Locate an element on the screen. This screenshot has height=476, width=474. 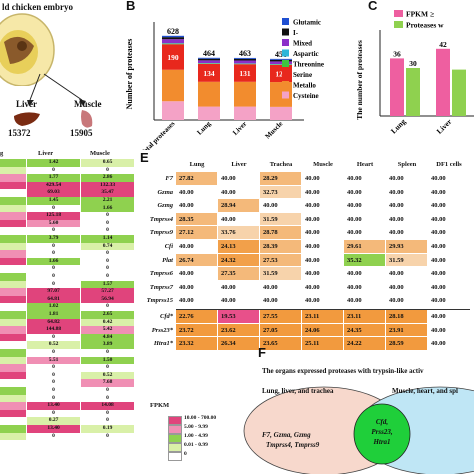
heatmap-cell-liver: 5.51 is located at coordinates (53, 361).